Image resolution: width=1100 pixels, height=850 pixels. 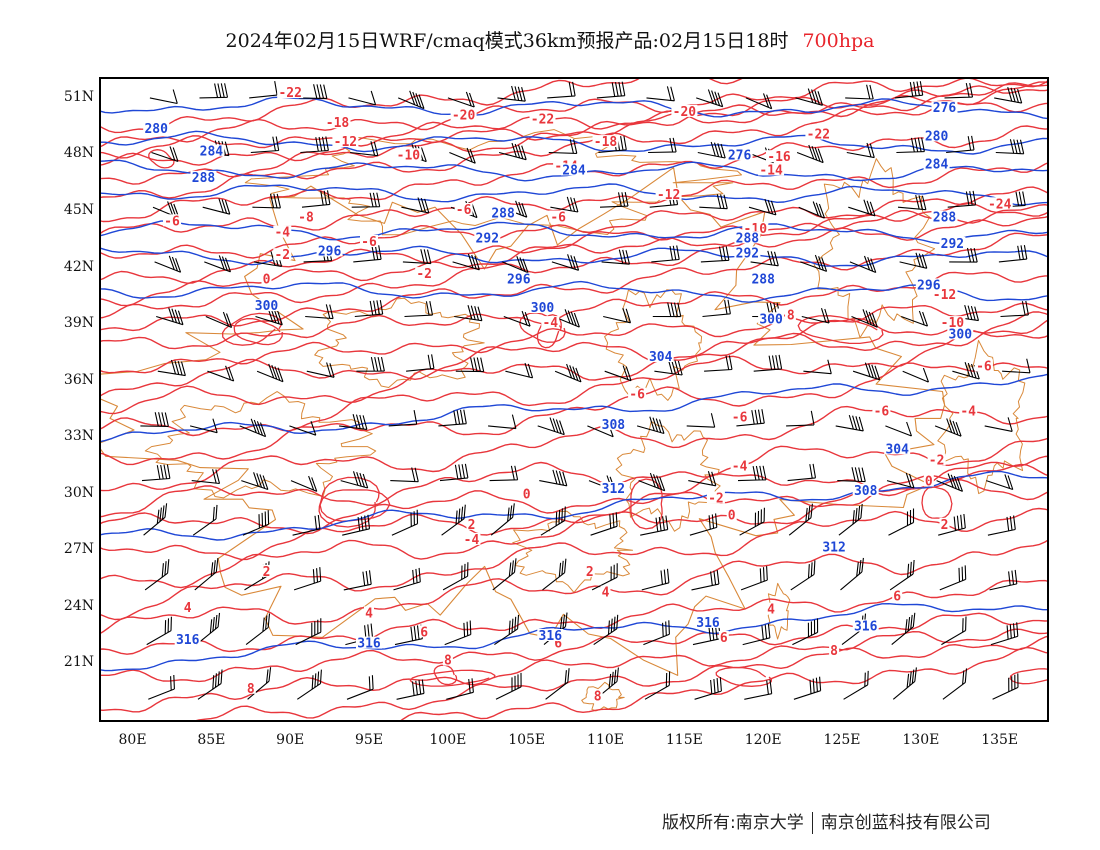 What do you see at coordinates (763, 280) in the screenshot?
I see `geopotential-contour-label: 288` at bounding box center [763, 280].